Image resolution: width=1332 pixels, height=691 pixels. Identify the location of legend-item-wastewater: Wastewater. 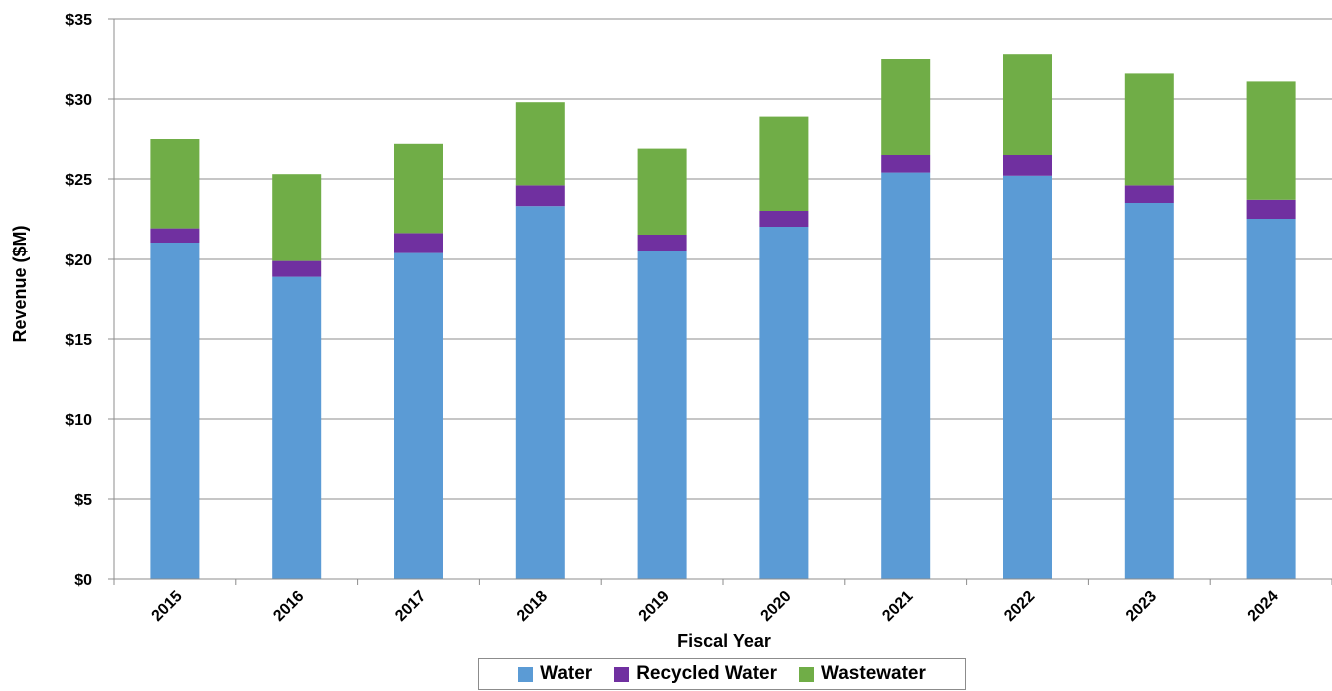
(862, 674).